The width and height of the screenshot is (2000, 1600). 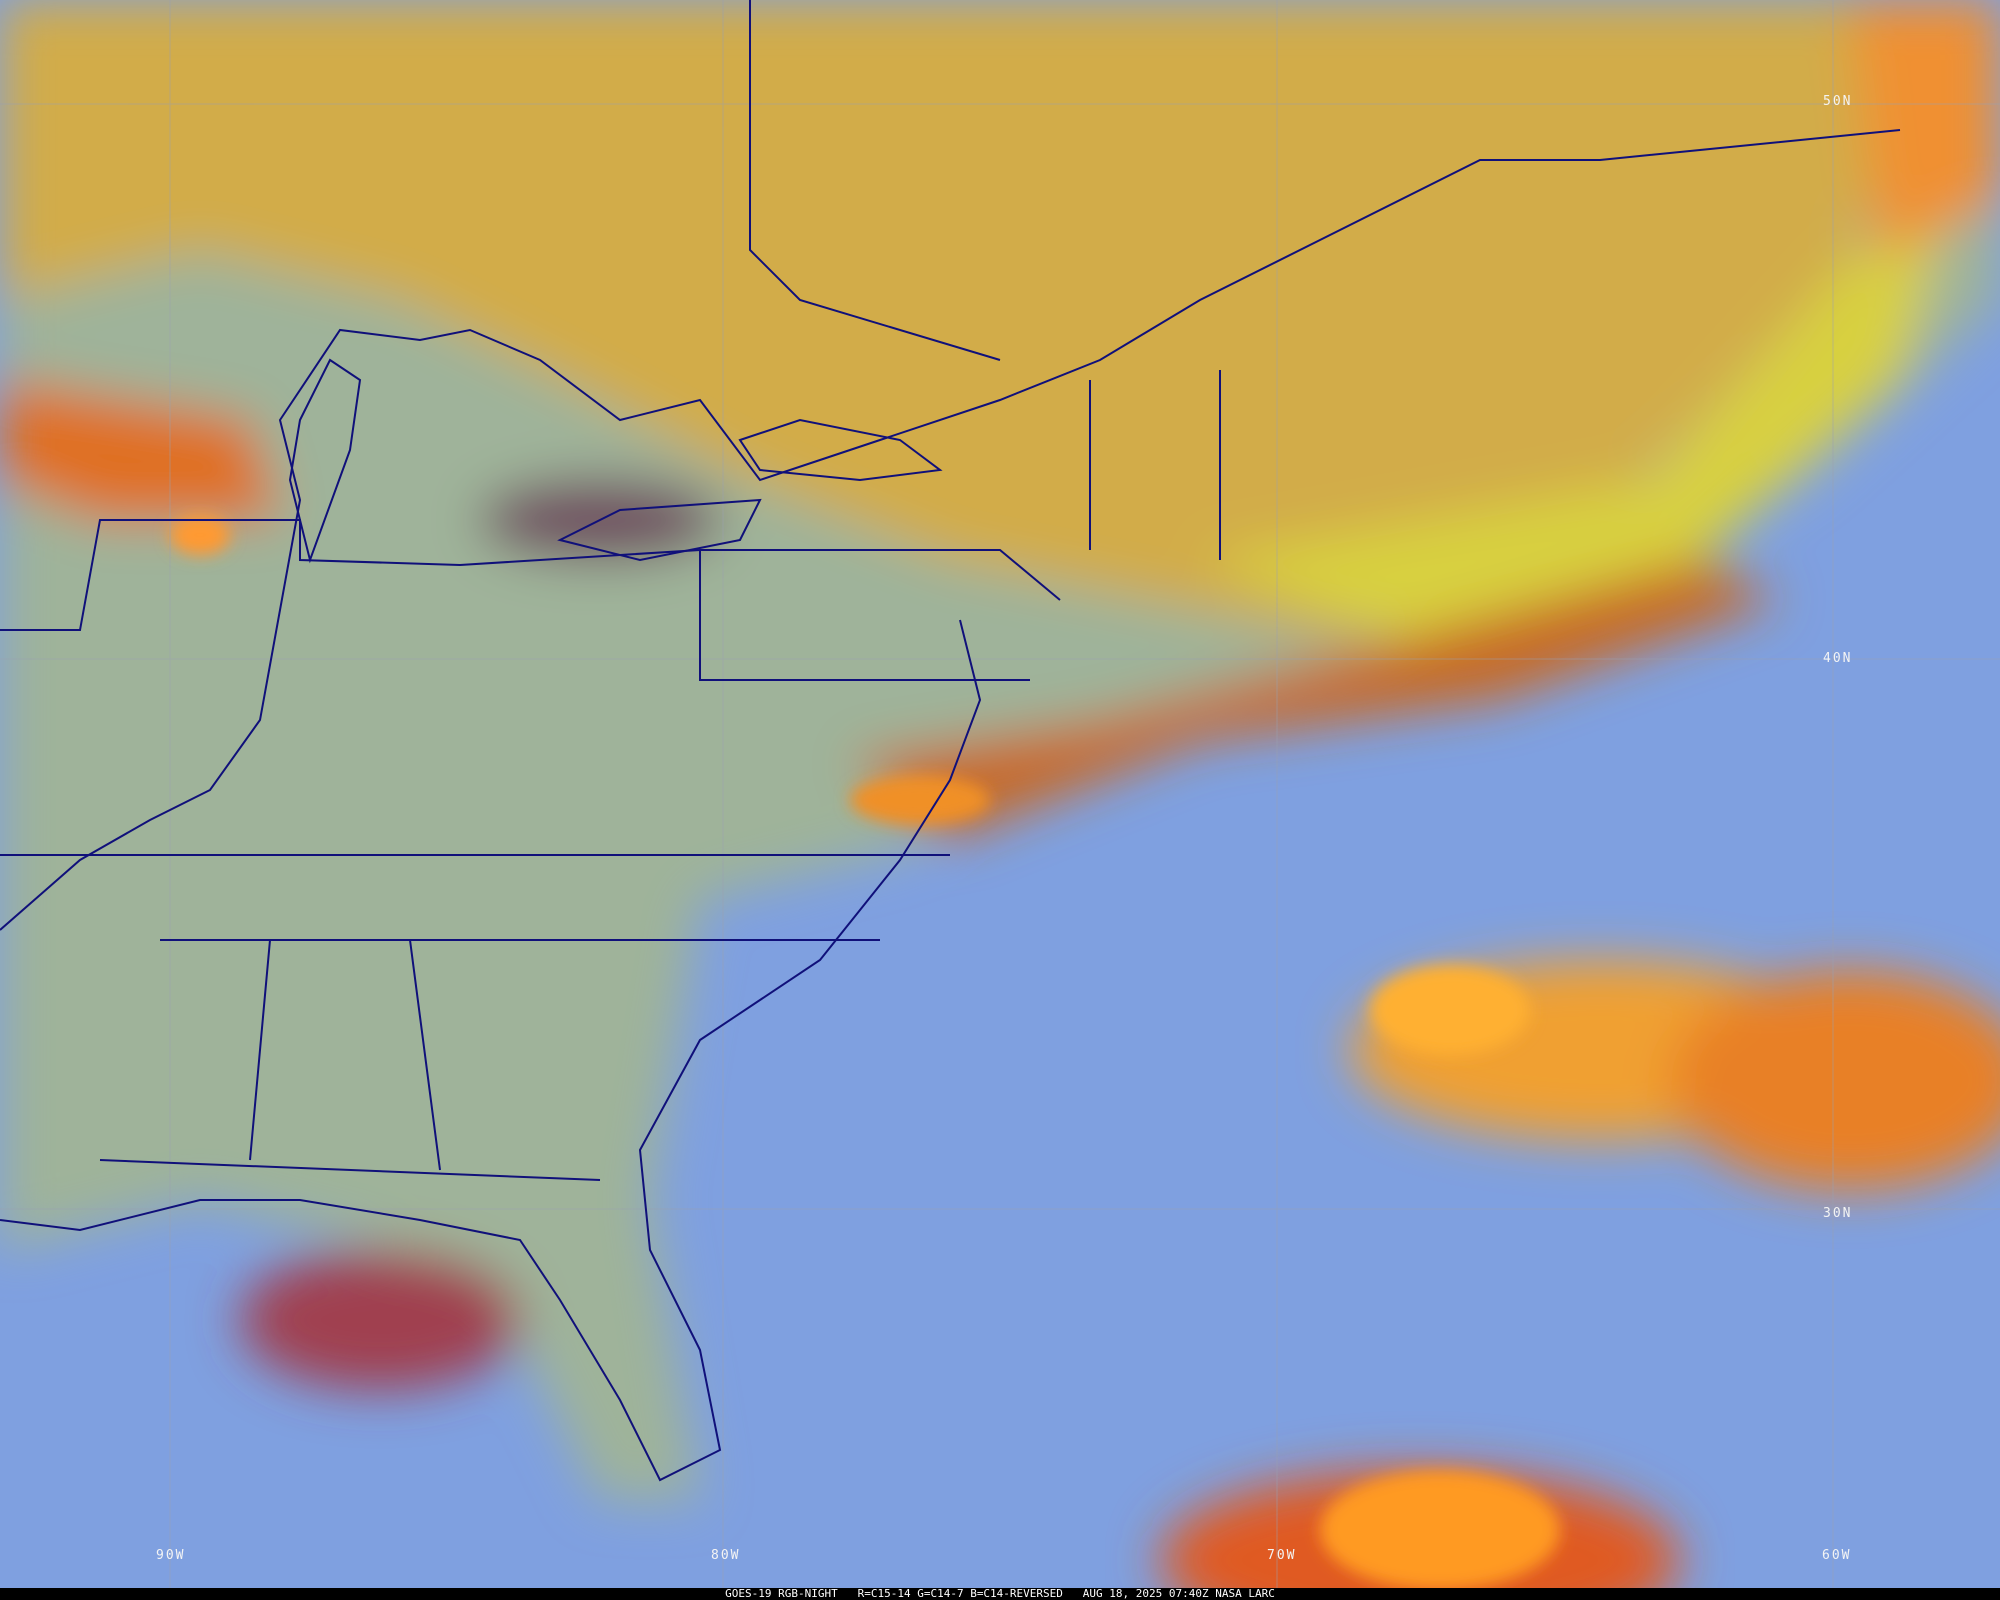 What do you see at coordinates (1838, 658) in the screenshot?
I see `lat-label-40n: 40N` at bounding box center [1838, 658].